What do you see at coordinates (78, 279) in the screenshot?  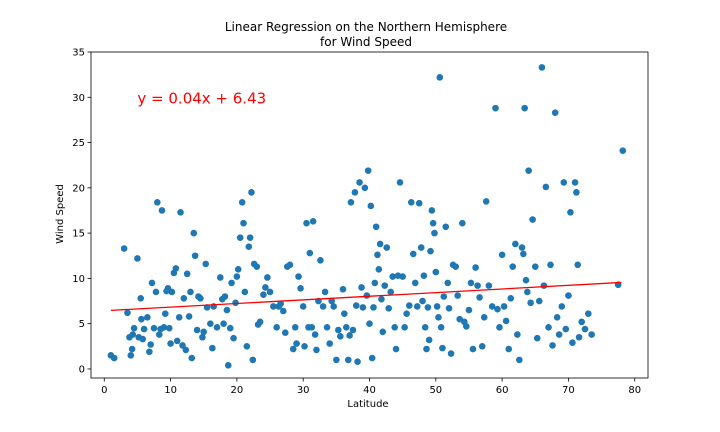 I see `y-tick-label: 10` at bounding box center [78, 279].